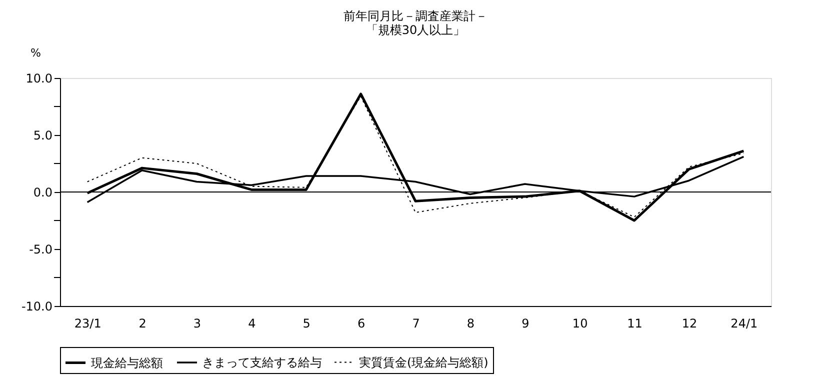  What do you see at coordinates (197, 323) in the screenshot?
I see `x-tick-label: 3` at bounding box center [197, 323].